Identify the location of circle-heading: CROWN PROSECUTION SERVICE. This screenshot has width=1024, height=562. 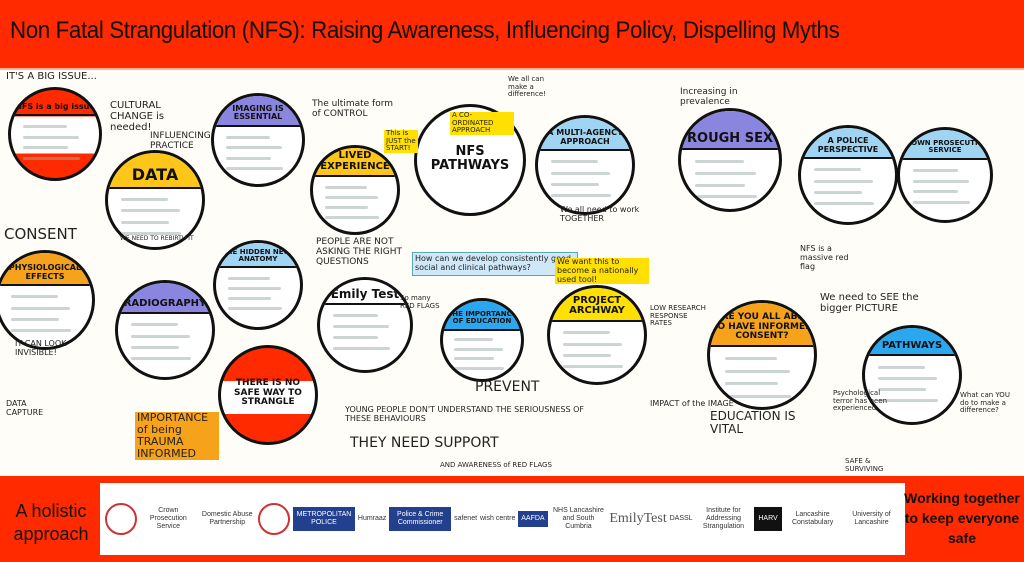
(945, 147).